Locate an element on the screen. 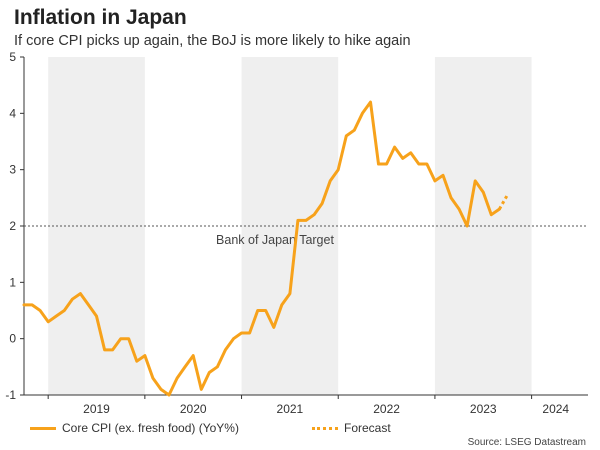  x-tick-label: 2019 is located at coordinates (96, 409).